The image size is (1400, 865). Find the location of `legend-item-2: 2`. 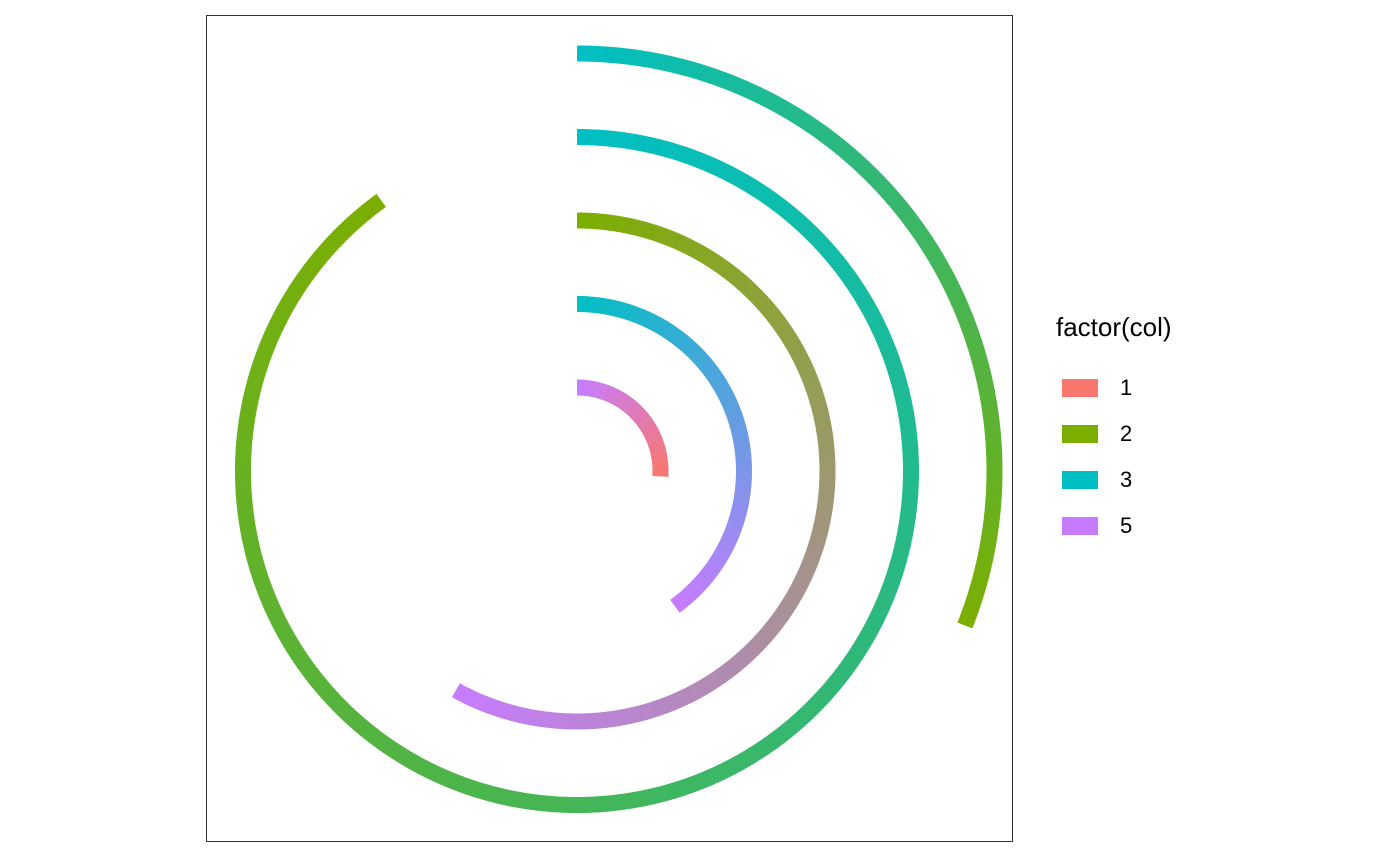

legend-item-2: 2 is located at coordinates (1114, 434).